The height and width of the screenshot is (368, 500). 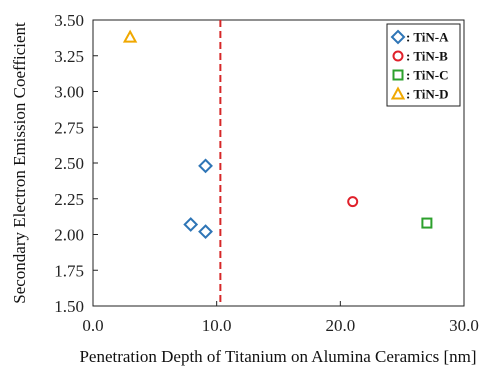 What do you see at coordinates (280, 318) in the screenshot?
I see `x-axis: 0.0 10.0 20.0 30.0` at bounding box center [280, 318].